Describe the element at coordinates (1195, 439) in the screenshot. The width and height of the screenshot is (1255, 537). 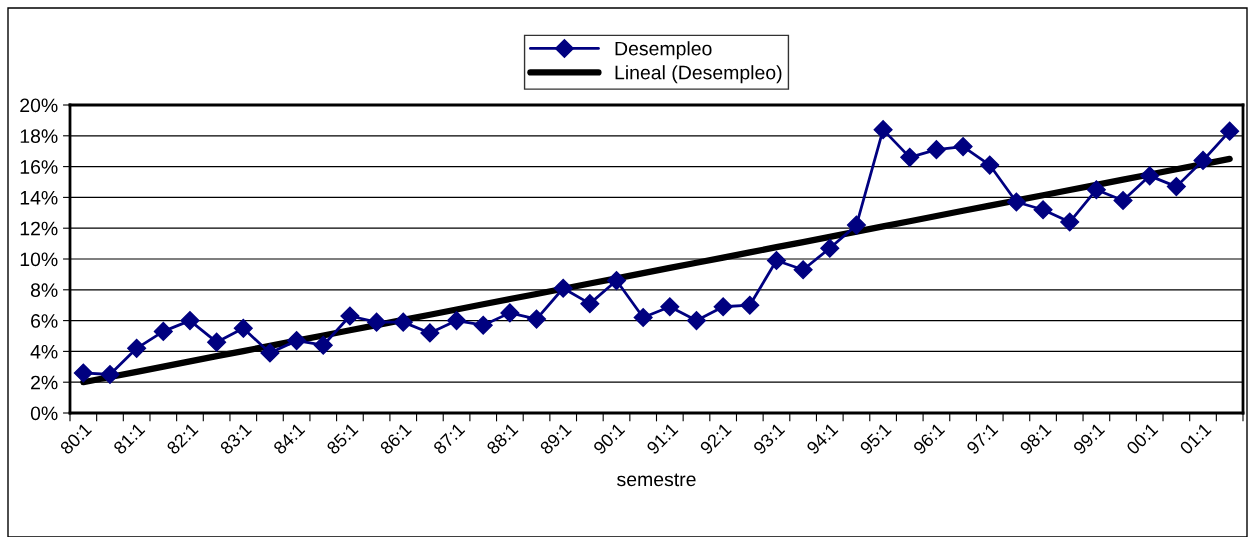
I see `x-tick-label: 01:1` at that location.